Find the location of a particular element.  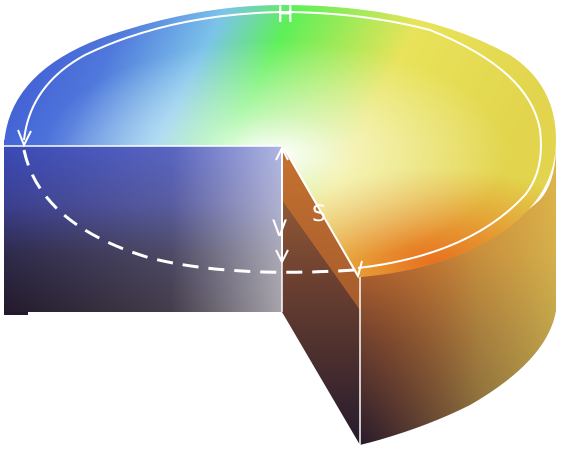

hue-arrow-head is located at coordinates (24, 138).